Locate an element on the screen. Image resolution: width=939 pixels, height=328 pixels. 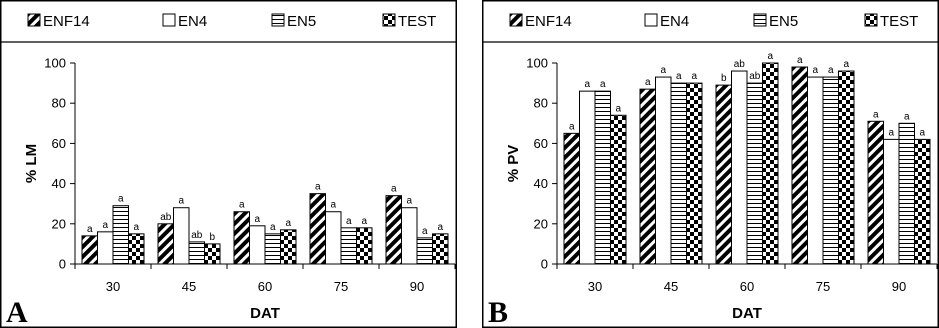
legend-swatch-en4 is located at coordinates (651, 20).